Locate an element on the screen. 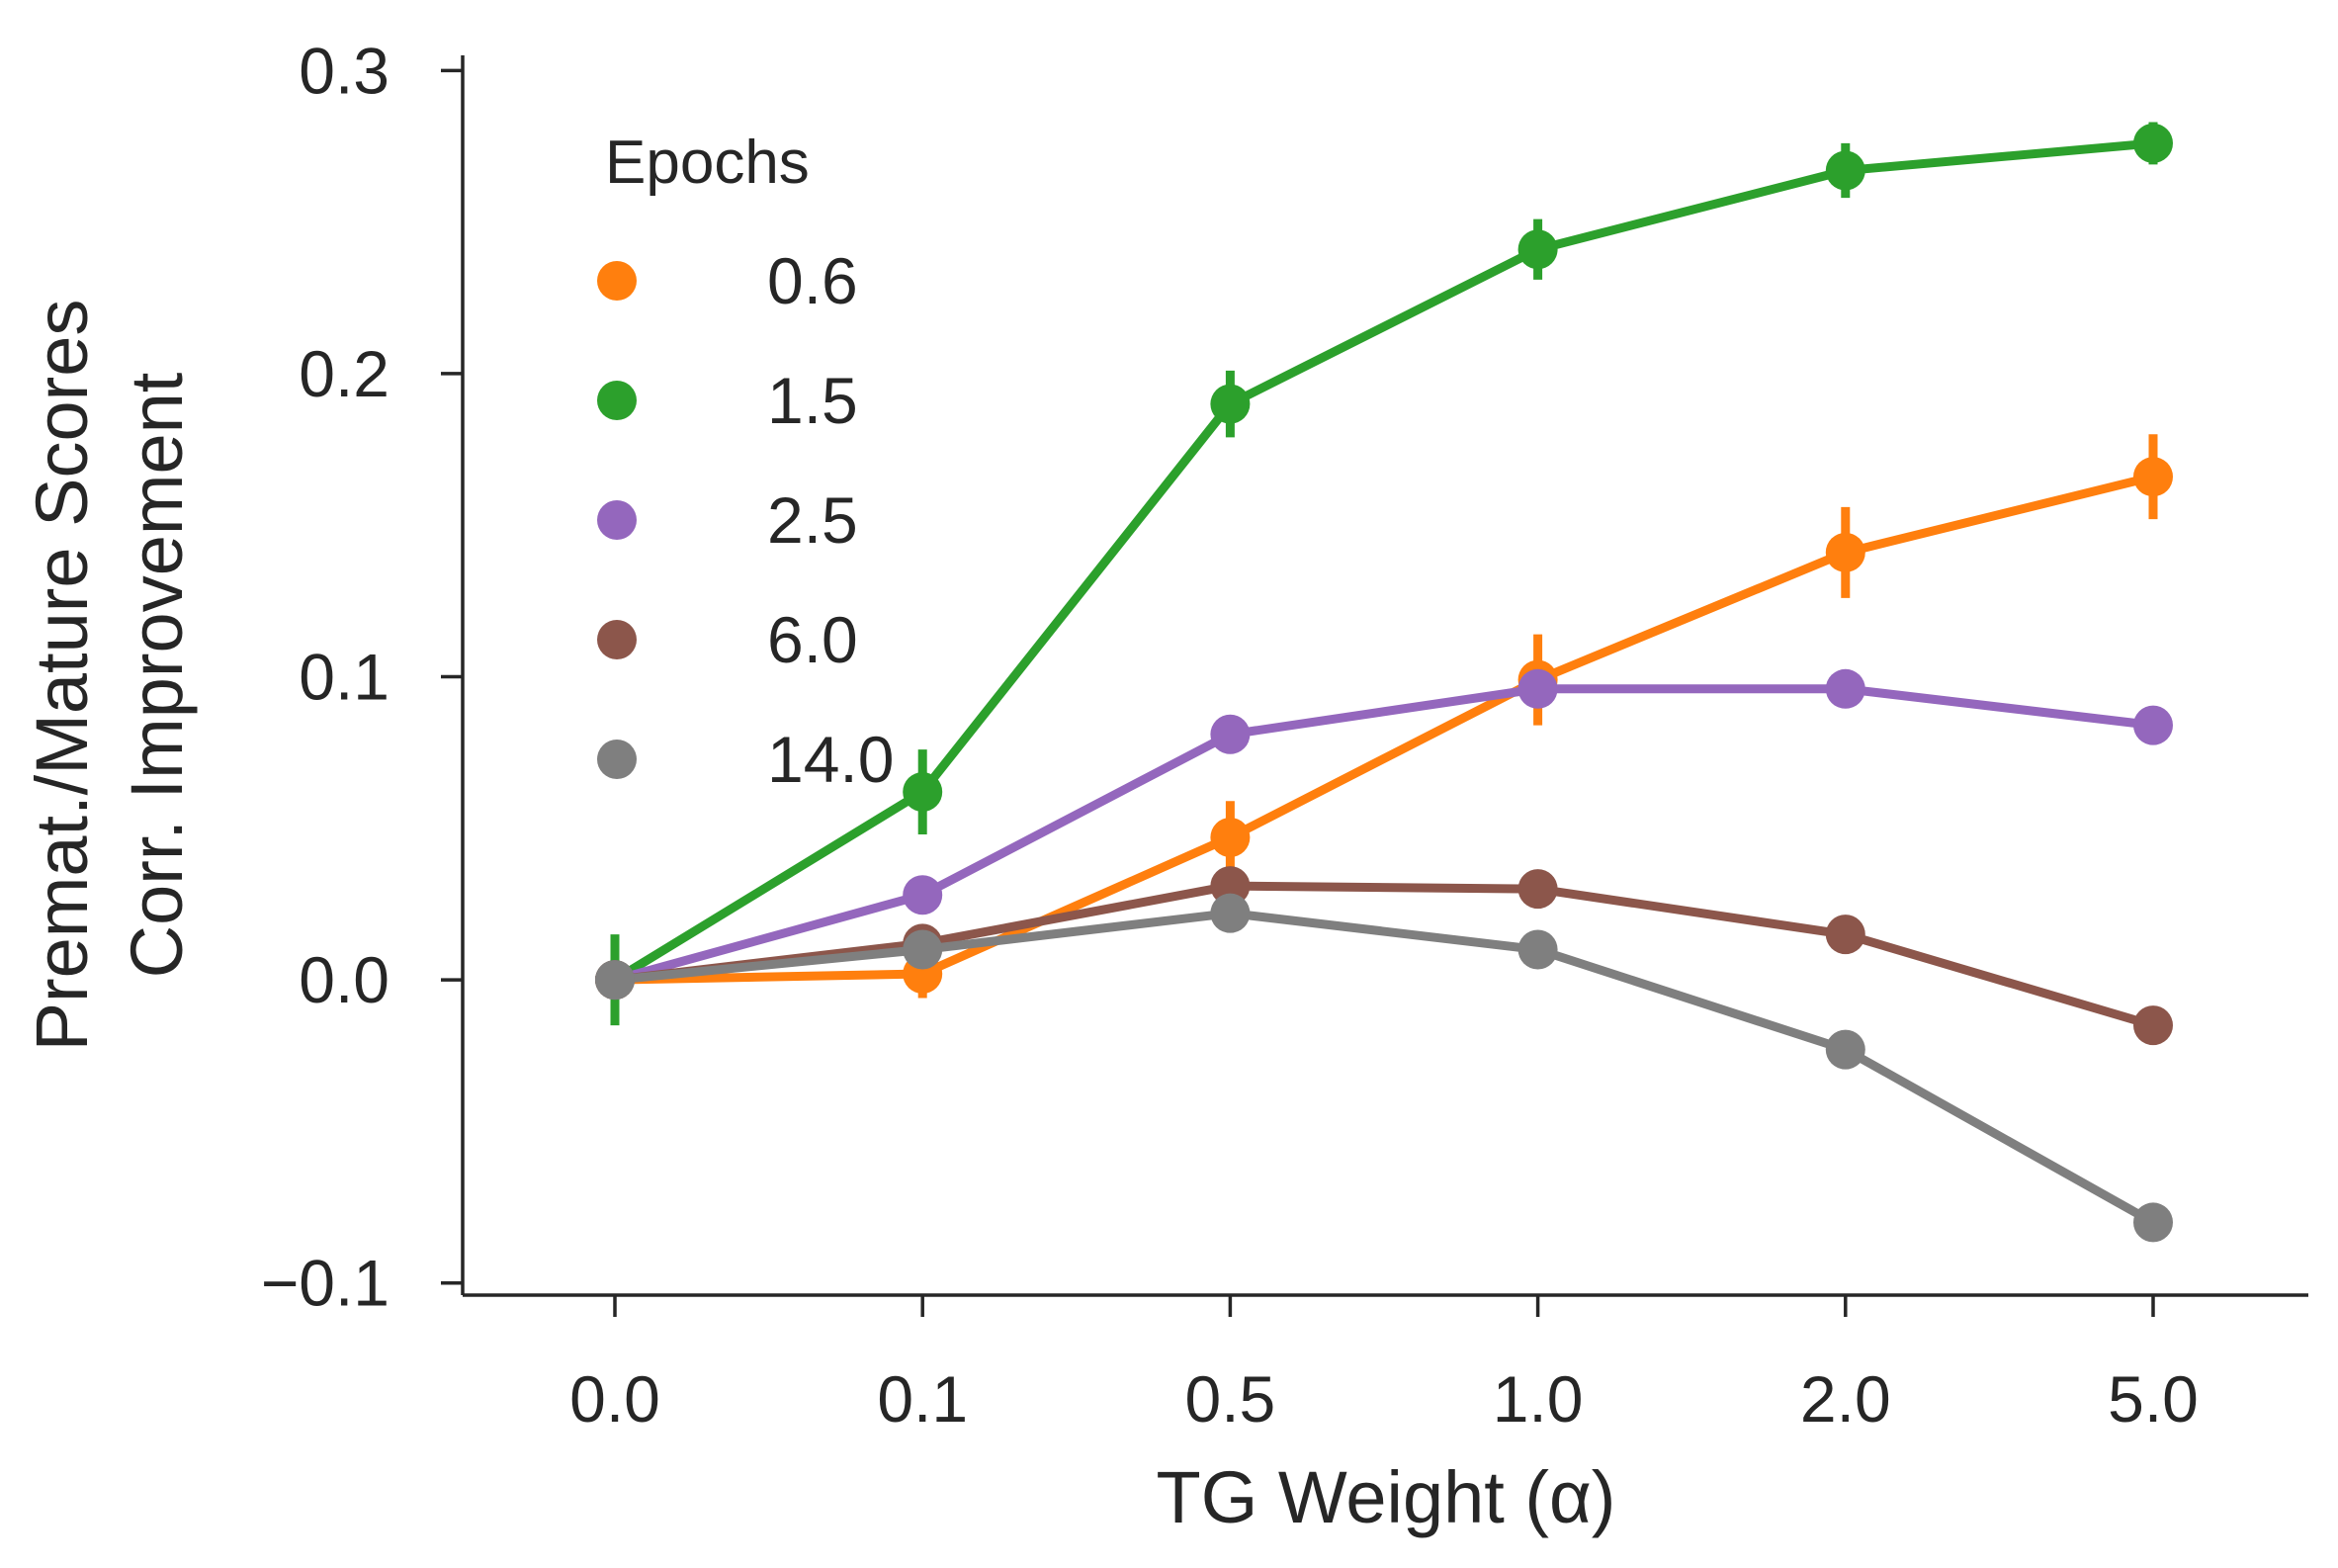 This screenshot has height=1568, width=2338. x-tick-label: 1.0 is located at coordinates (1538, 1399).